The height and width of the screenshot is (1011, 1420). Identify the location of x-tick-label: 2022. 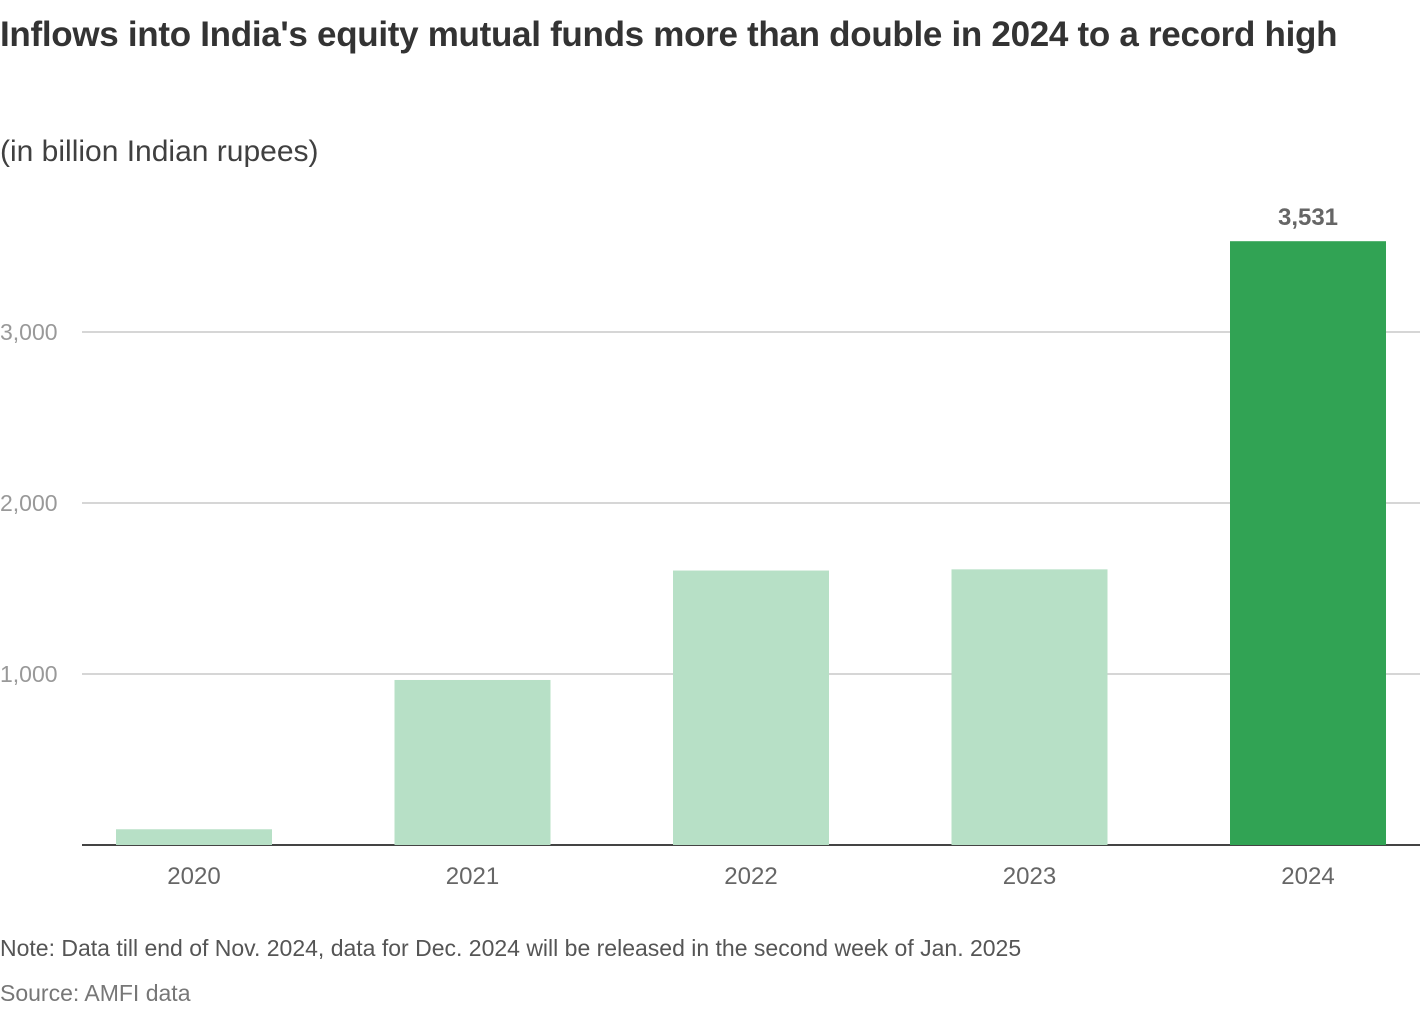
(750, 876).